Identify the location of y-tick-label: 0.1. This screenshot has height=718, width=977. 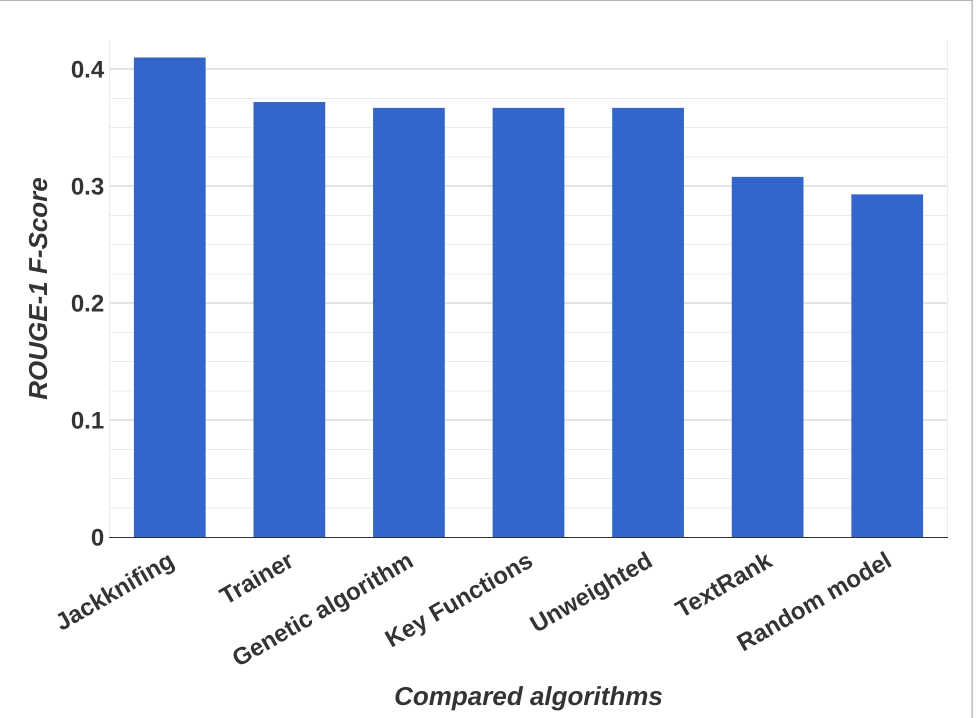
(87, 420).